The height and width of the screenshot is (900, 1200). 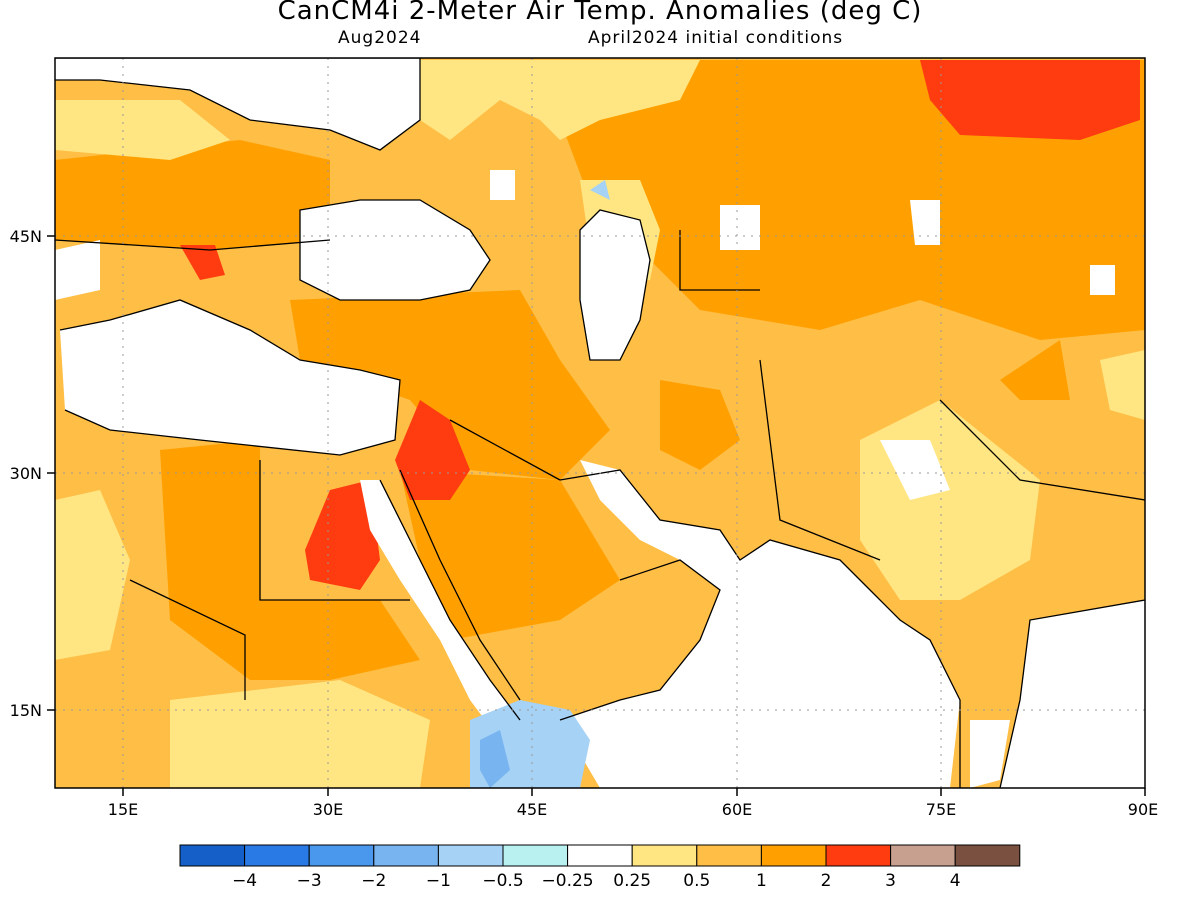 I want to click on anomaly-zone-blue-caspian, so click(x=600, y=190).